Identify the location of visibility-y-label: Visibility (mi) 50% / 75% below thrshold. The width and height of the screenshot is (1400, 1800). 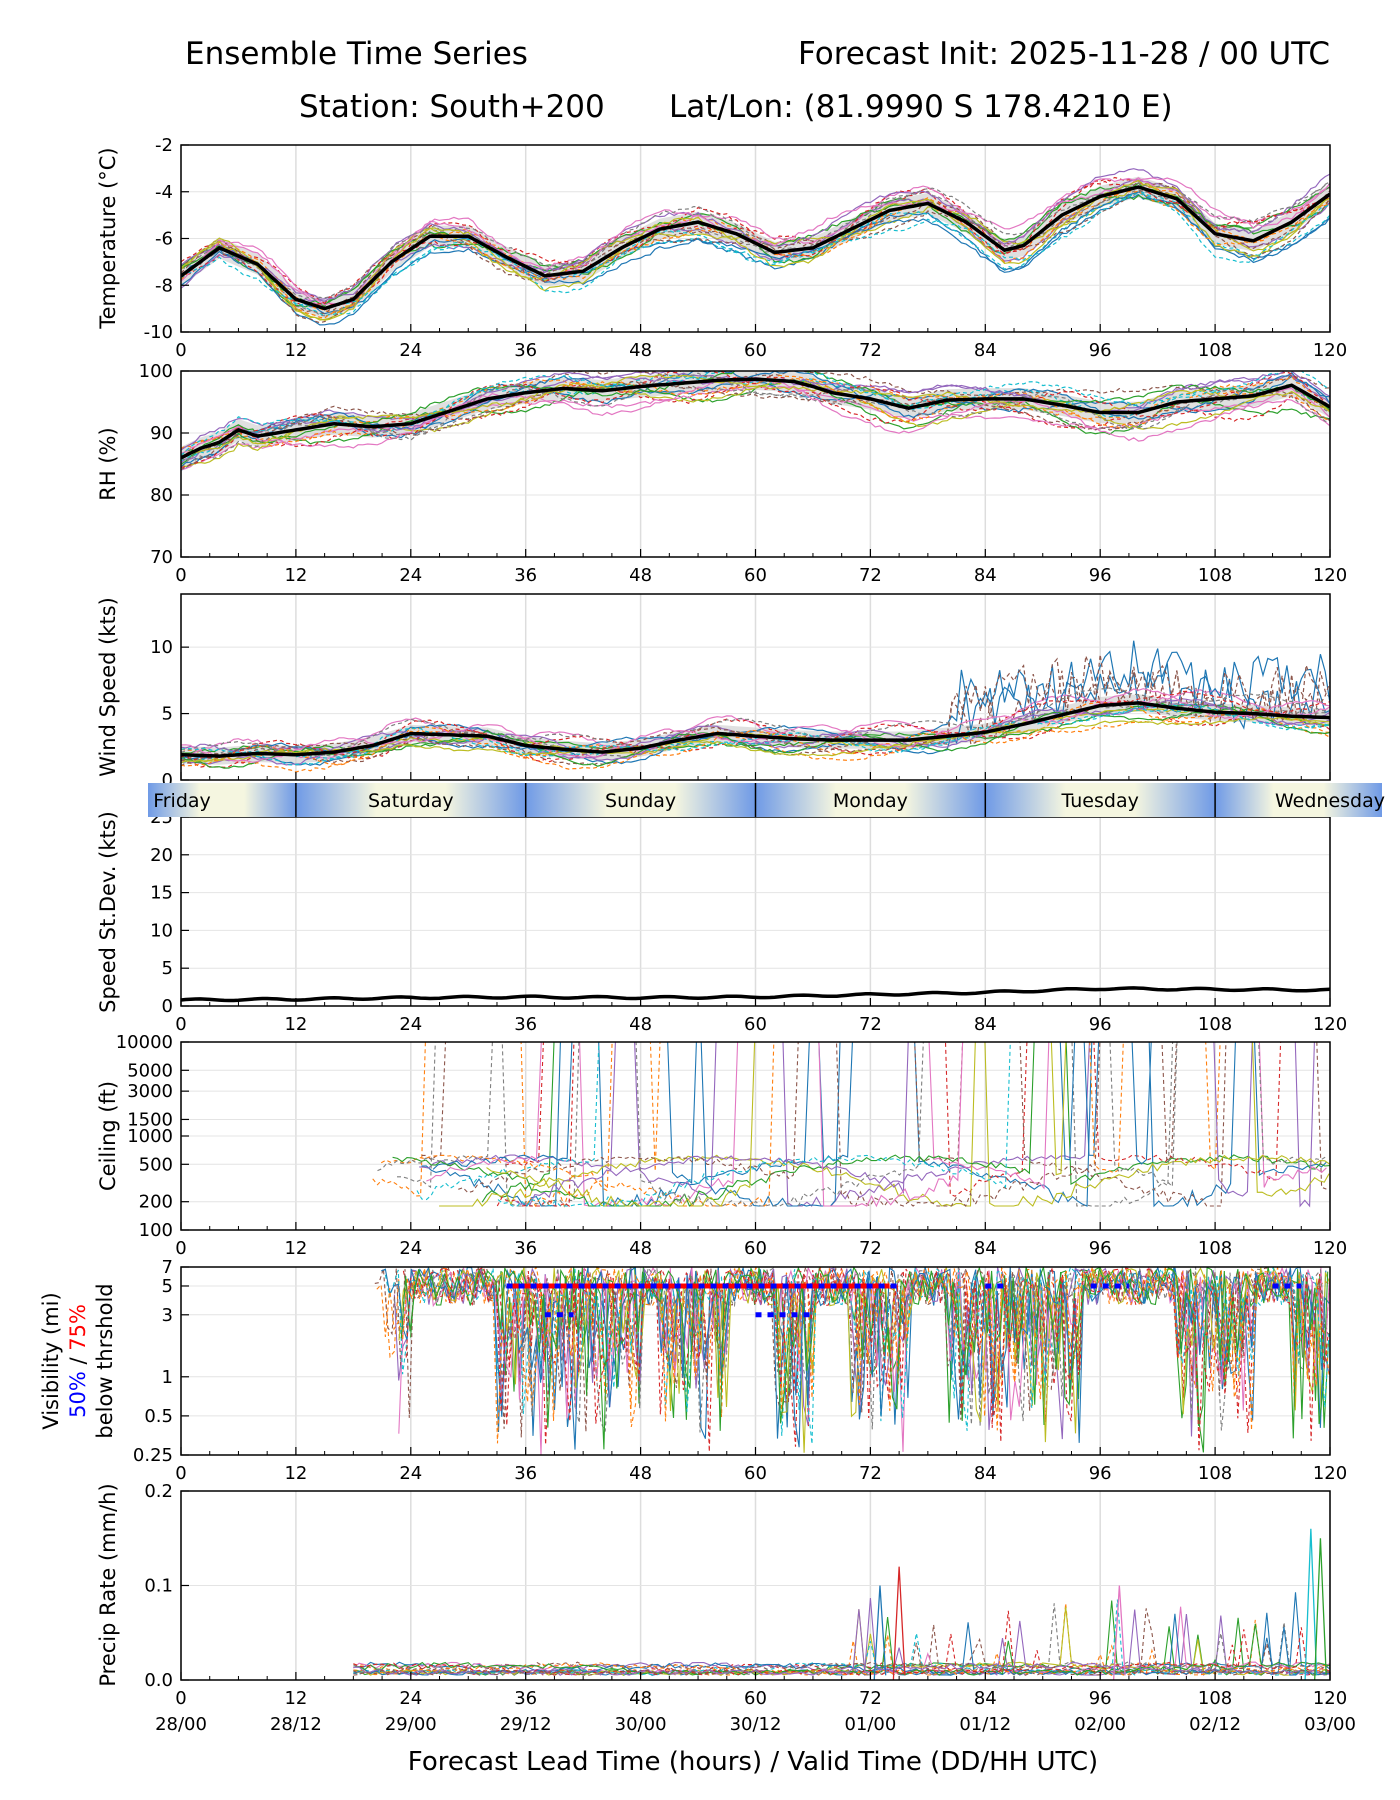
(78, 1360).